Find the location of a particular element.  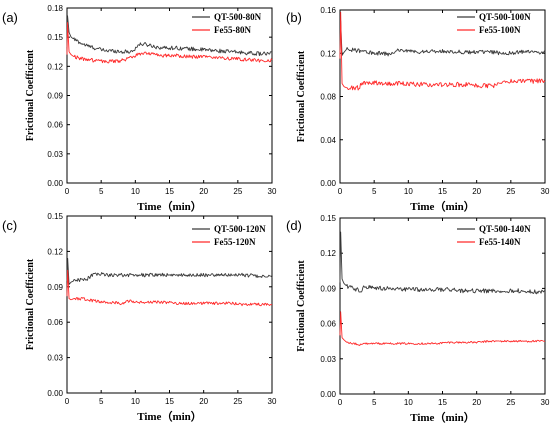

series-line-QT-500-100N is located at coordinates (442, 38).